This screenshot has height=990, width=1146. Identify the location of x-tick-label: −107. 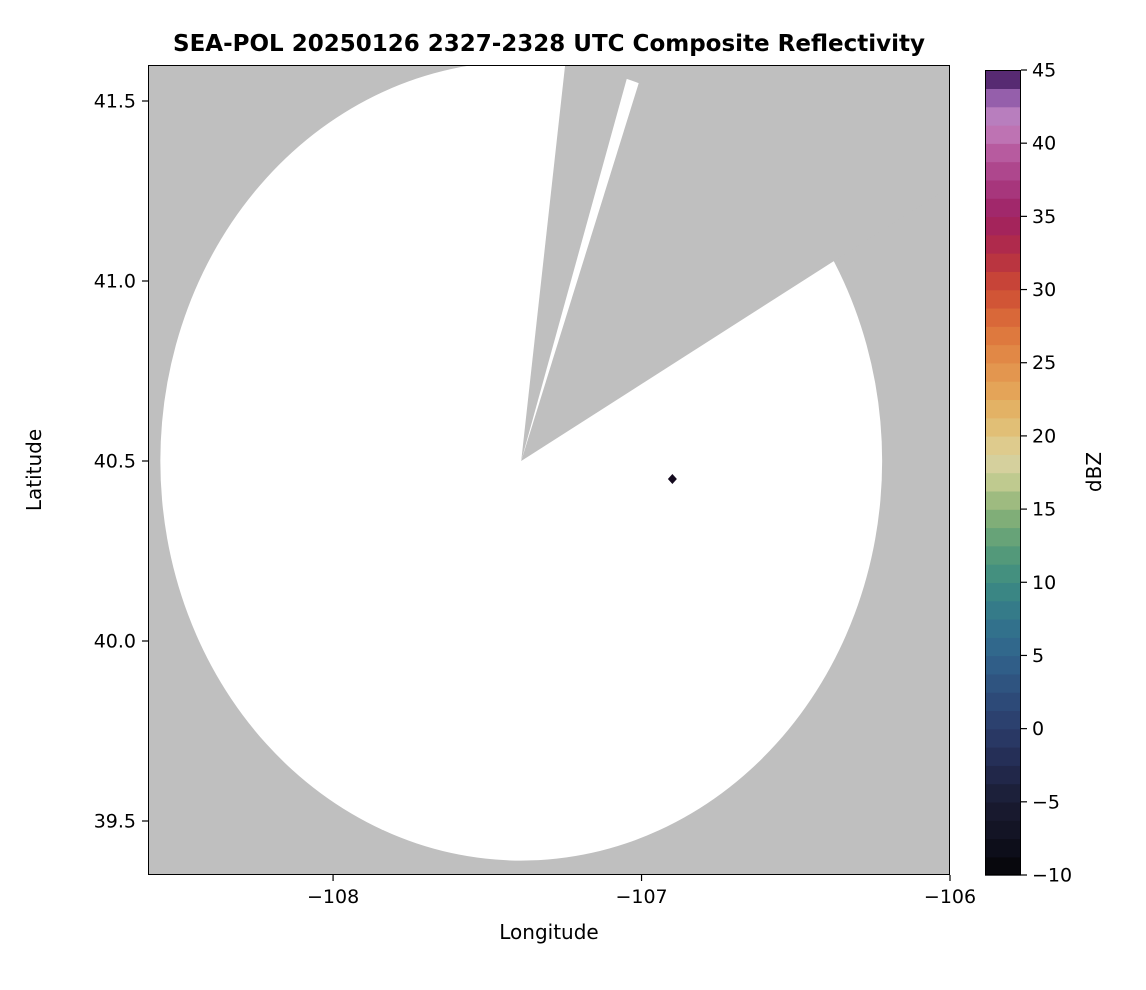
(641, 897).